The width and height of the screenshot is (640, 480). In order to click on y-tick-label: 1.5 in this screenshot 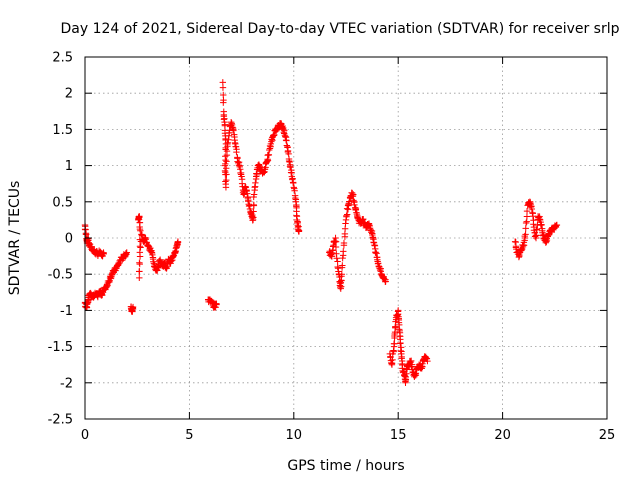, I will do `click(62, 130)`.